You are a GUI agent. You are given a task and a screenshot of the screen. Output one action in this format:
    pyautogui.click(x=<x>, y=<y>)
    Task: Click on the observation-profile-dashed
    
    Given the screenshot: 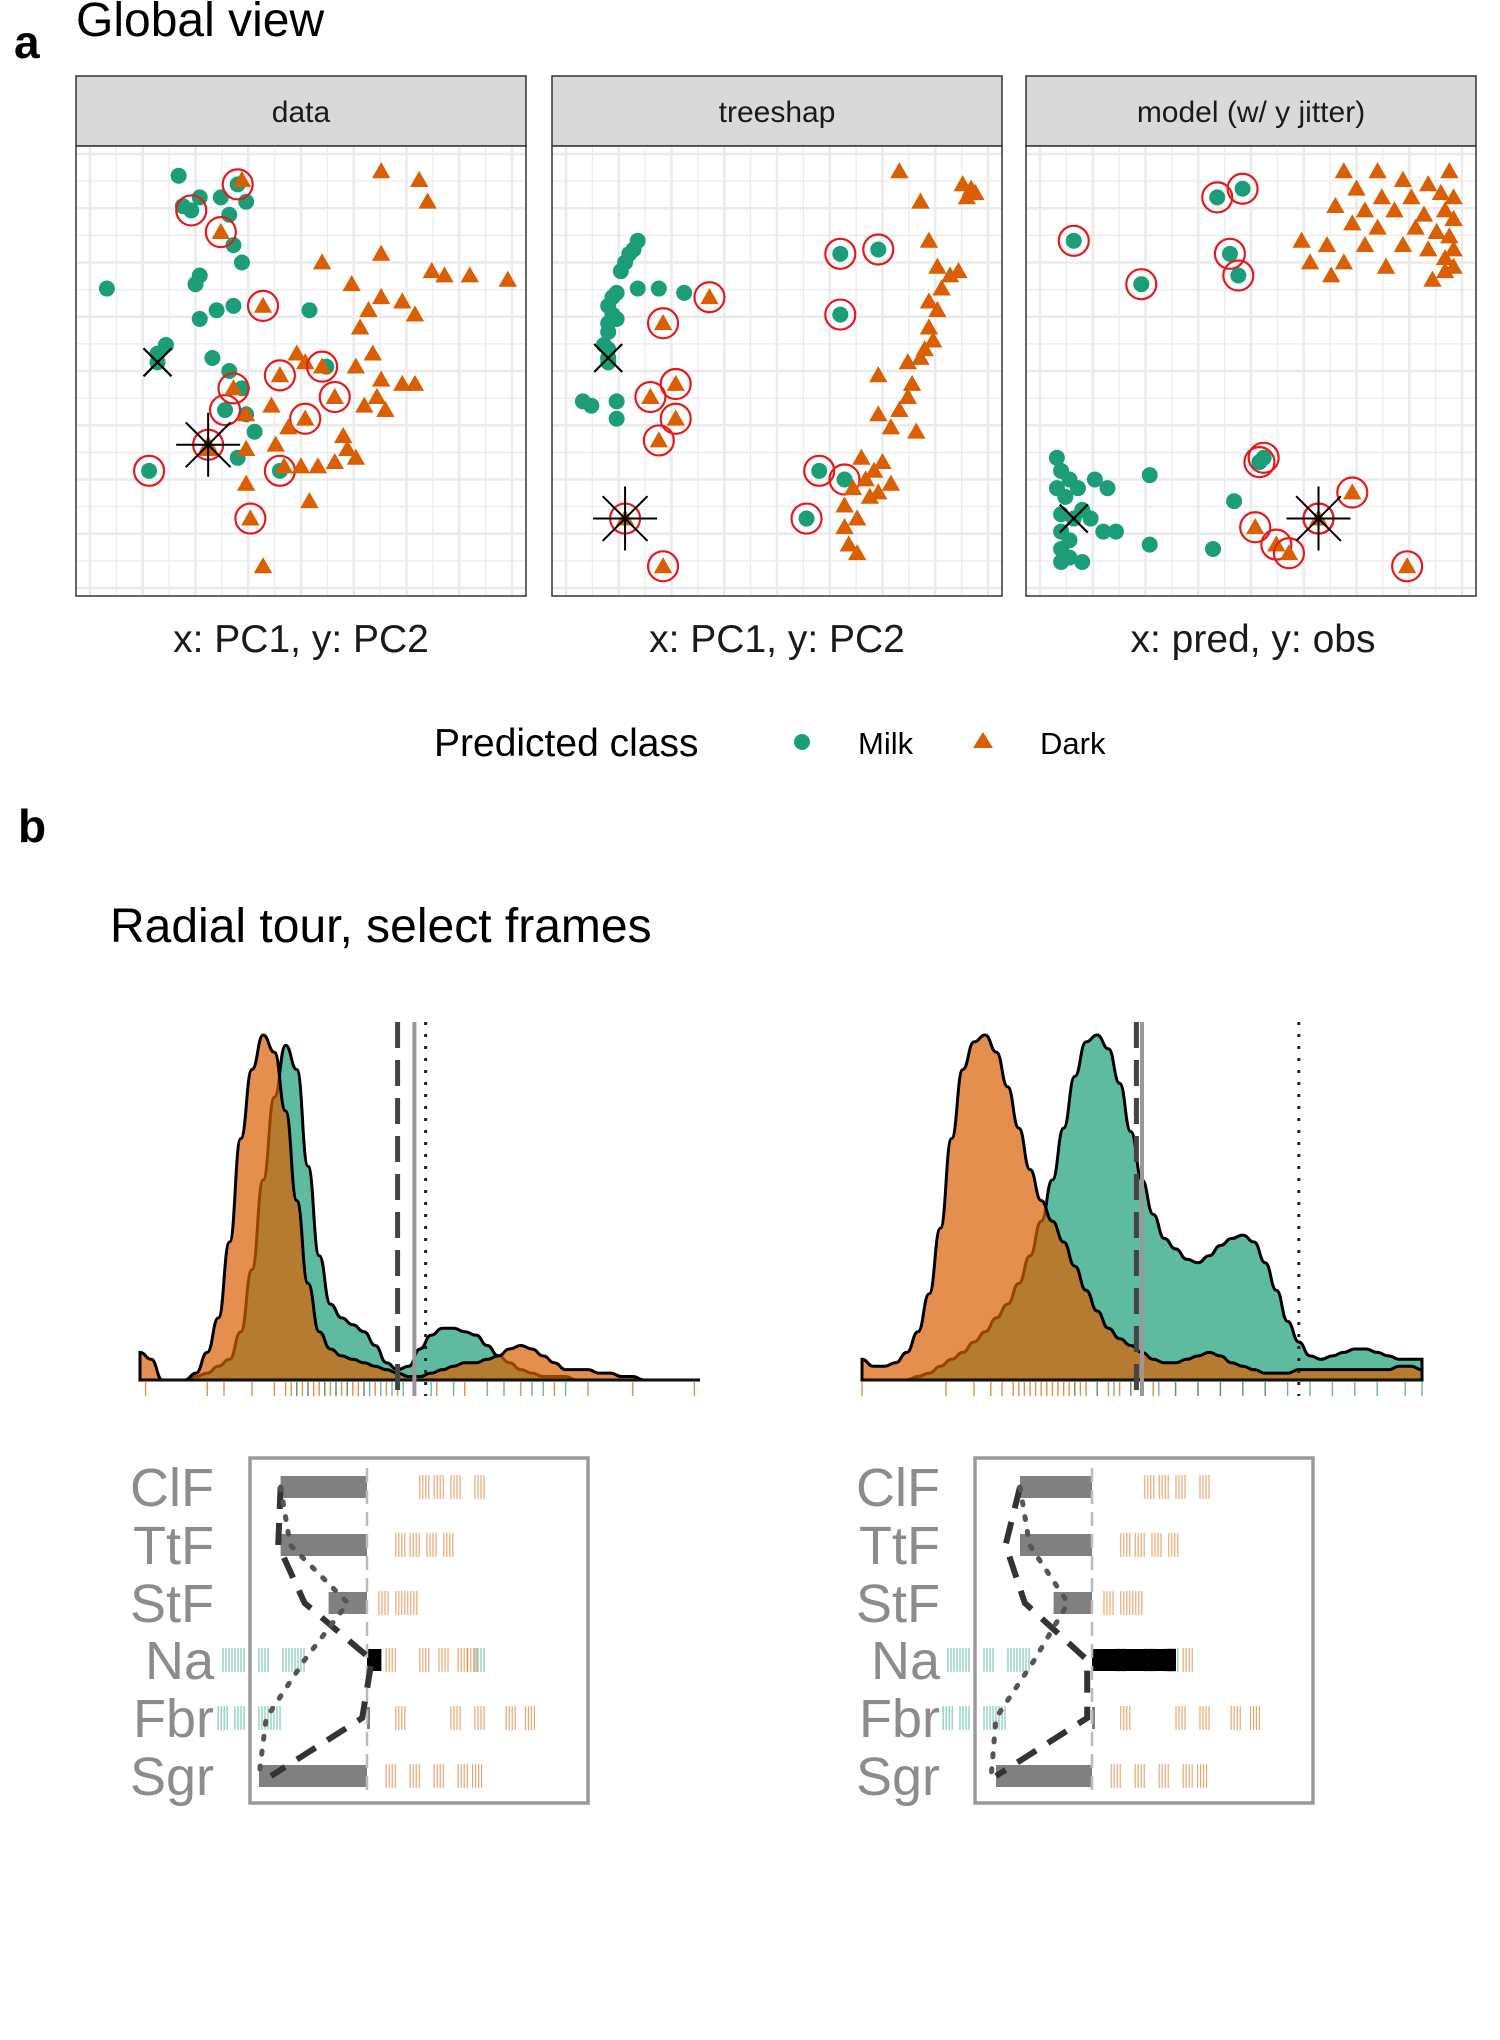 What is the action you would take?
    pyautogui.click(x=1042, y=1632)
    